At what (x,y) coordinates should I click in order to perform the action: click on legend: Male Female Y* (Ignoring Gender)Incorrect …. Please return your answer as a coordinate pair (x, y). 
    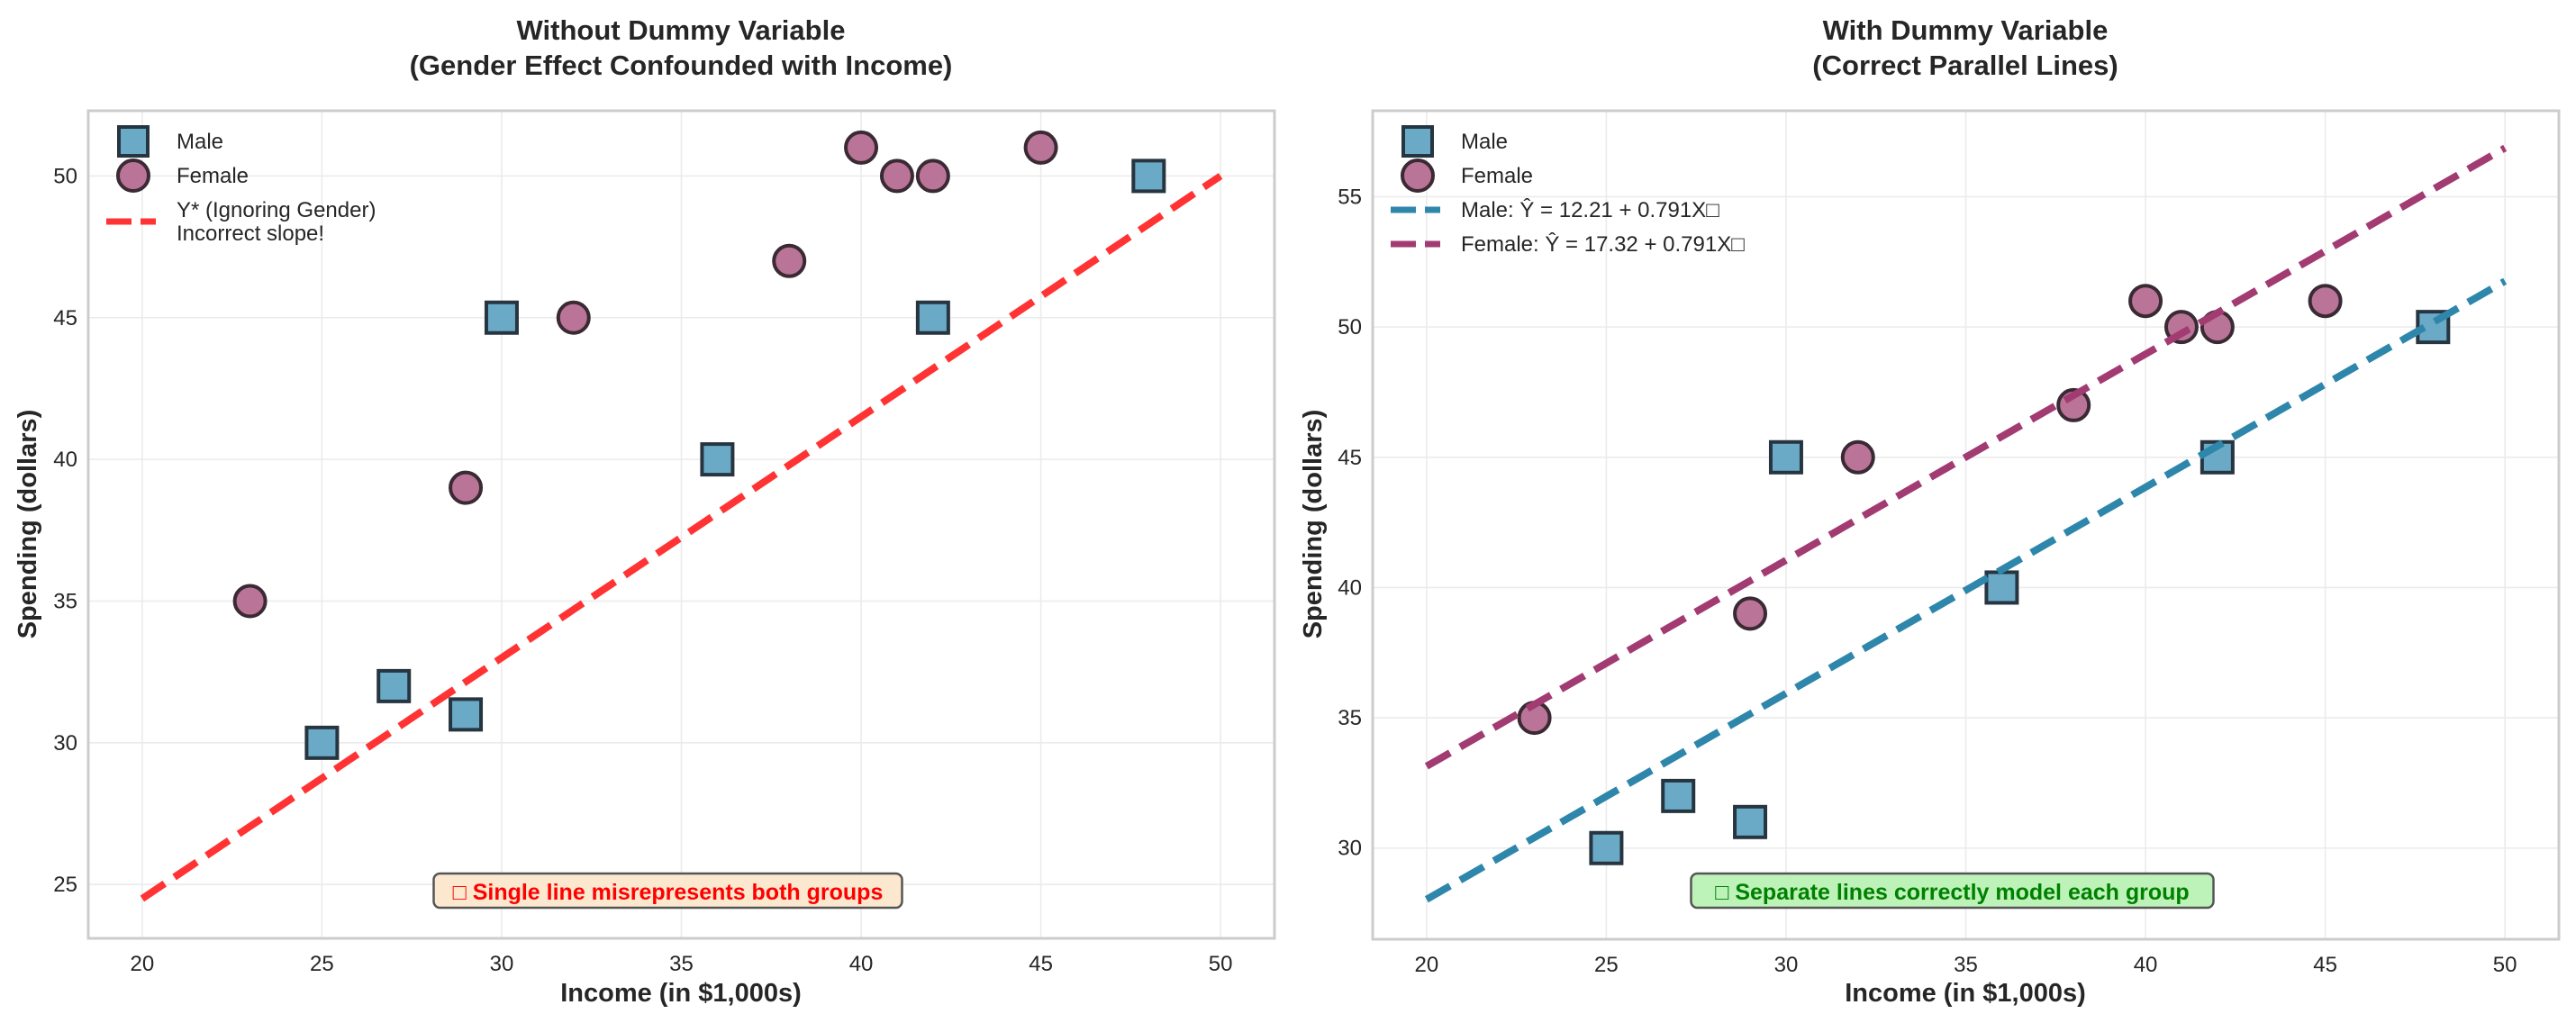
    Looking at the image, I should click on (241, 185).